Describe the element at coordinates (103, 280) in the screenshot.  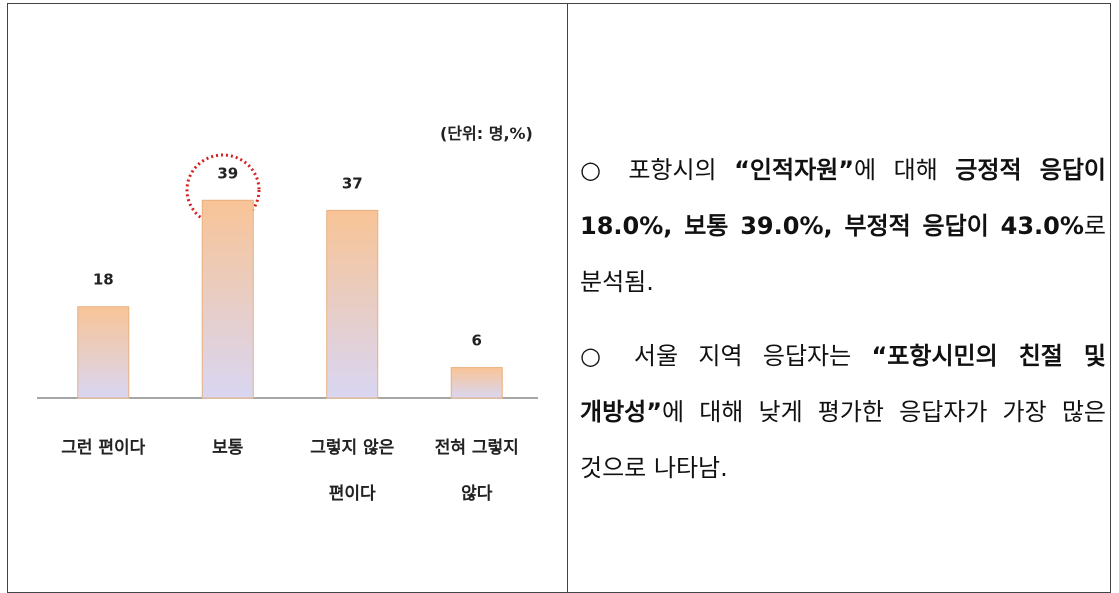
I see `value-label: 18` at that location.